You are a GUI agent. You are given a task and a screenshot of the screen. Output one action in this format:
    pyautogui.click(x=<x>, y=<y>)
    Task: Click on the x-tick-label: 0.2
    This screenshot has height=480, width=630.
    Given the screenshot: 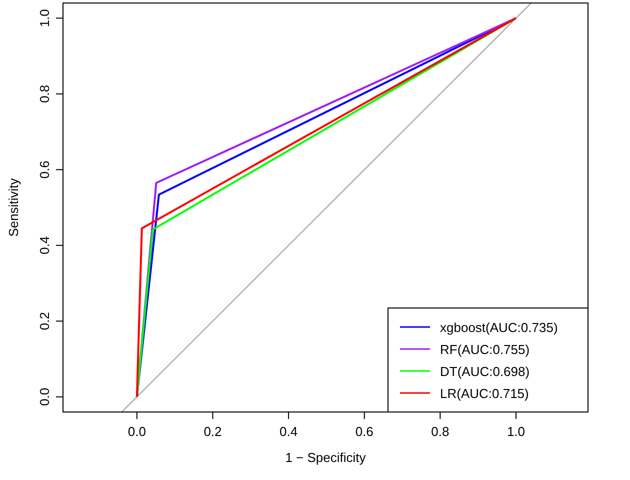 What is the action you would take?
    pyautogui.click(x=213, y=431)
    